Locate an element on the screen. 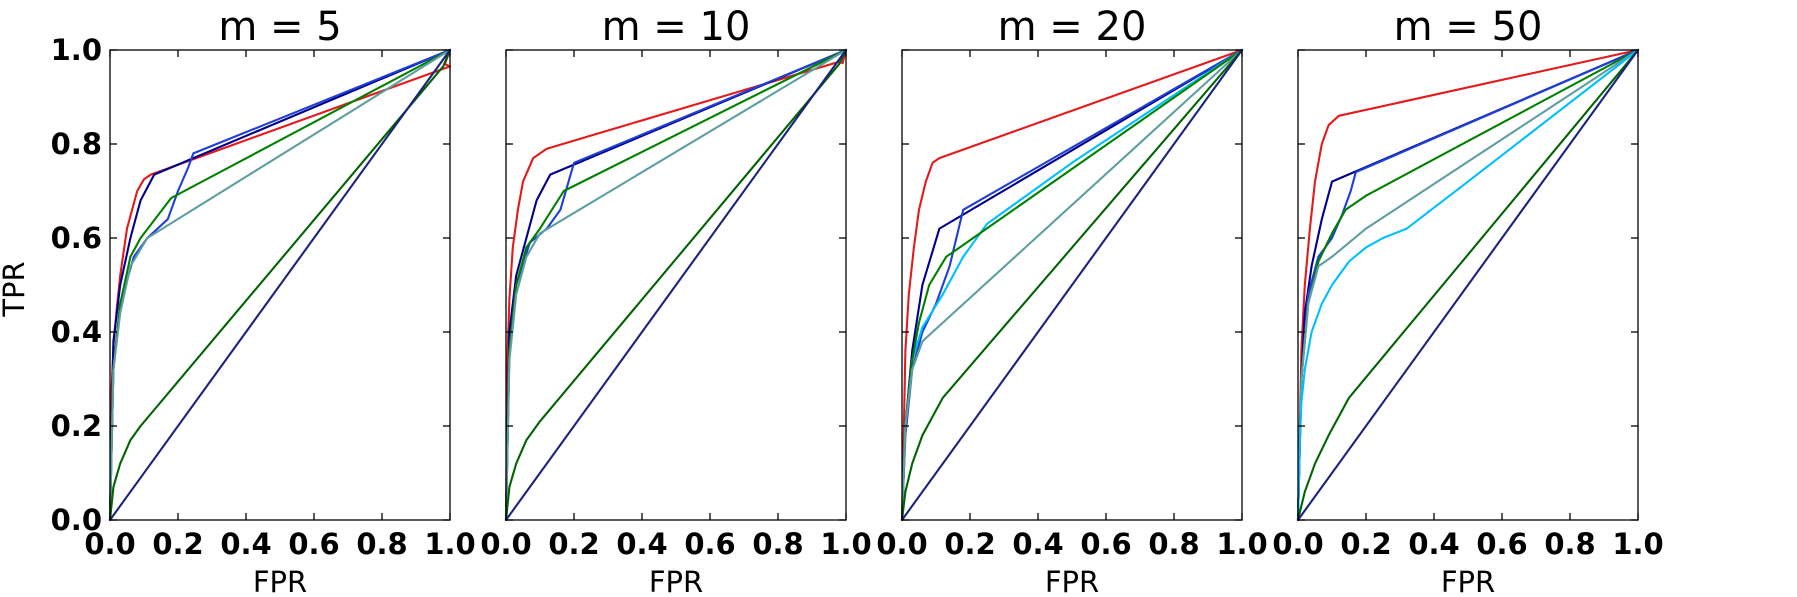 The height and width of the screenshot is (597, 1797). subplot-title: m = 5 is located at coordinates (279, 27).